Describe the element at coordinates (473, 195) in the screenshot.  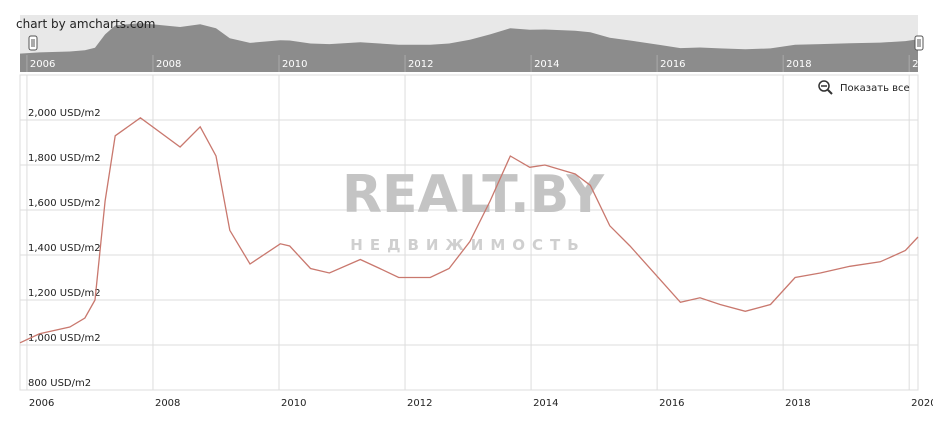
I see `watermark-title: REALT.BY` at that location.